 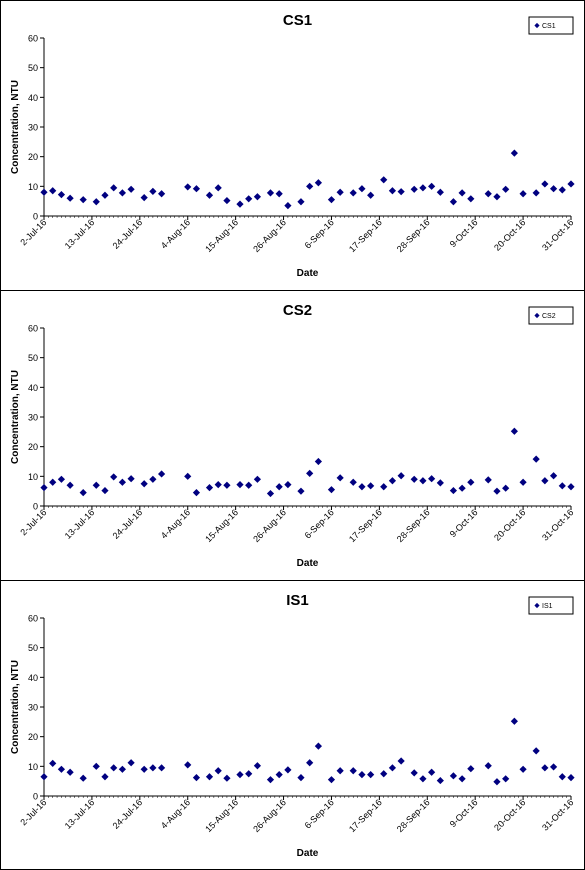 What do you see at coordinates (33, 812) in the screenshot?
I see `x-tick-label: 2-Jul-16` at bounding box center [33, 812].